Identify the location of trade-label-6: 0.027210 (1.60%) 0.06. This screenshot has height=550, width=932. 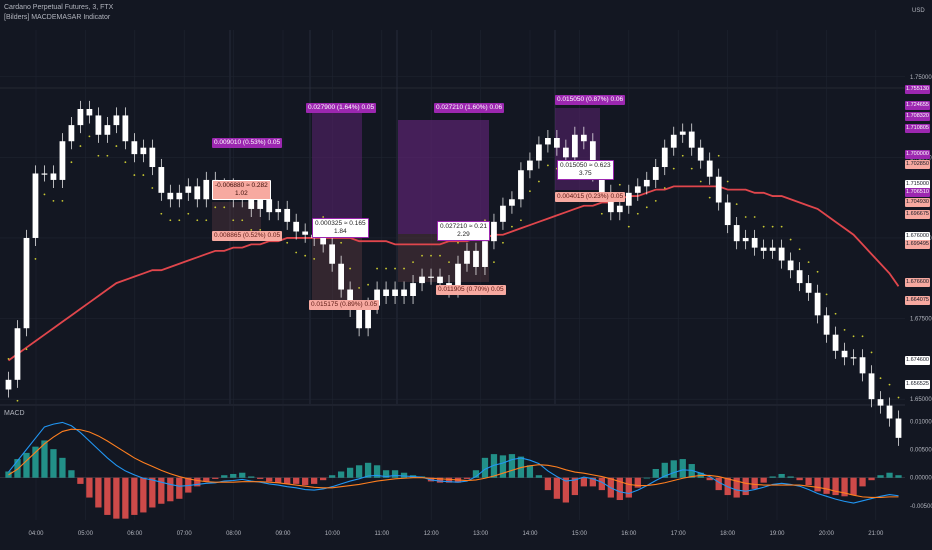
(469, 108).